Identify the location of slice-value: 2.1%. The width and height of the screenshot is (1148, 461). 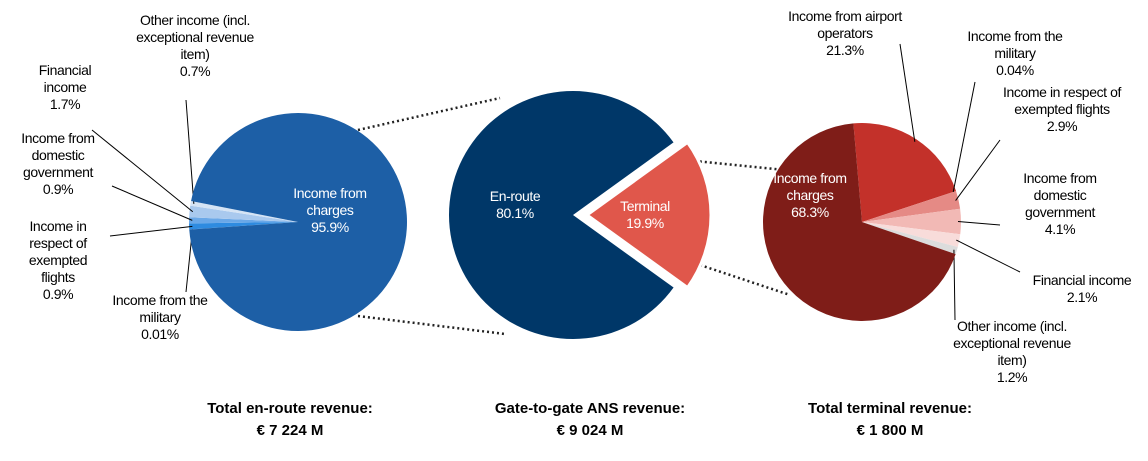
(1082, 297).